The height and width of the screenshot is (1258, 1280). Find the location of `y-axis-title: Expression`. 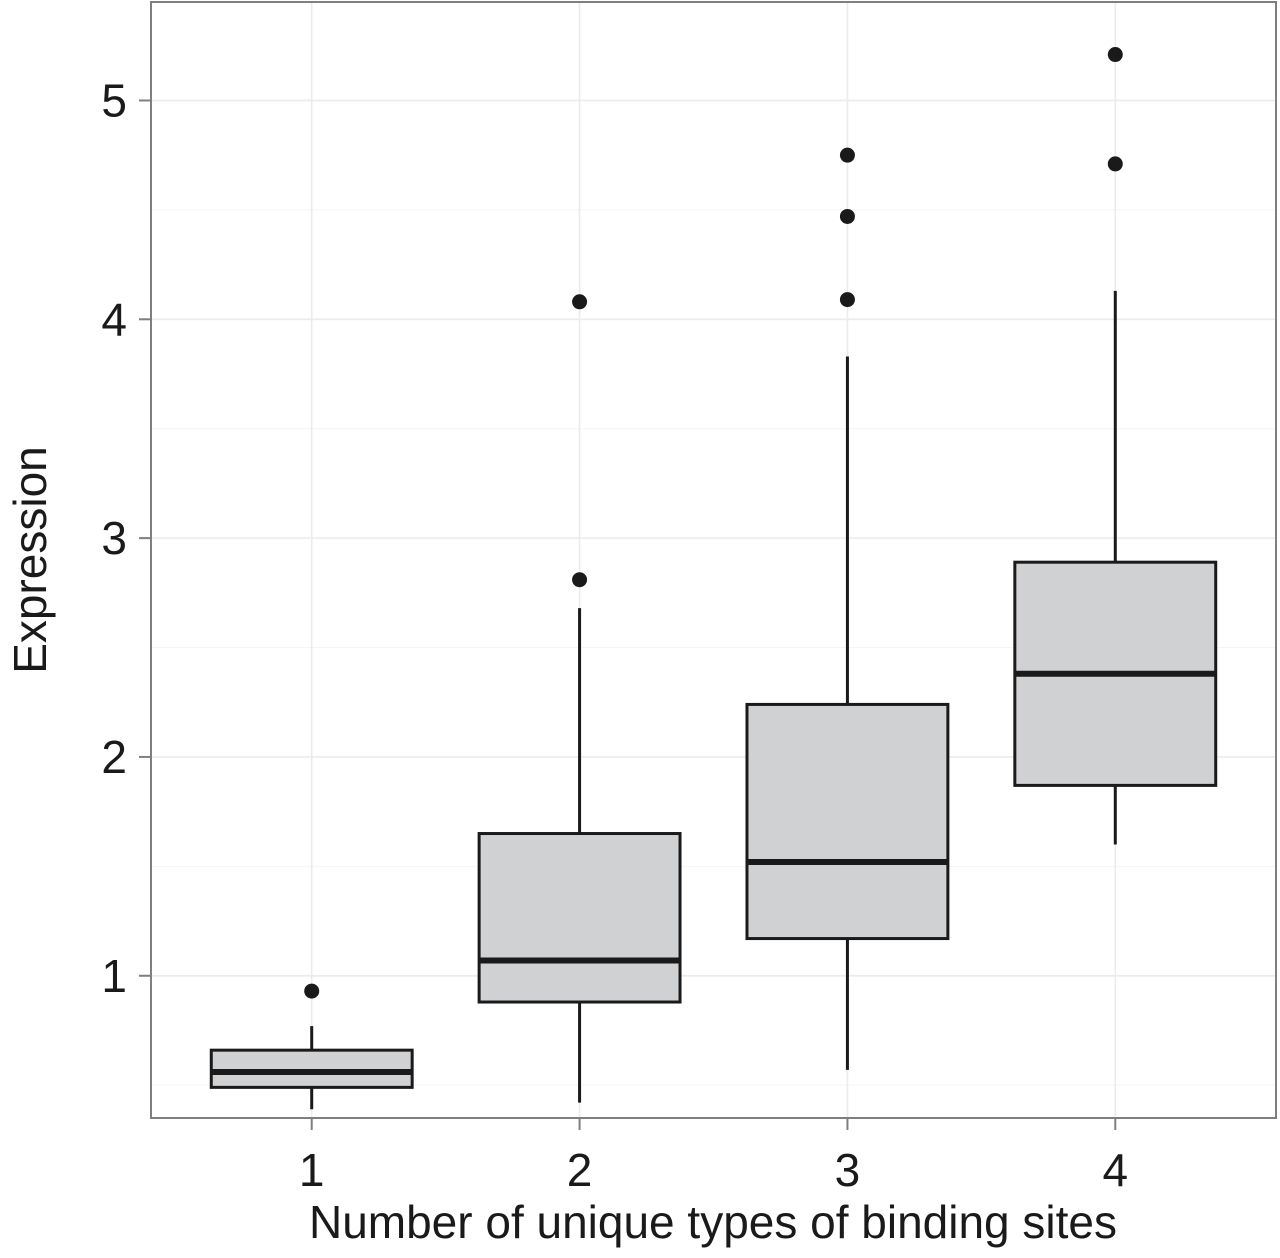

y-axis-title: Expression is located at coordinates (30, 560).